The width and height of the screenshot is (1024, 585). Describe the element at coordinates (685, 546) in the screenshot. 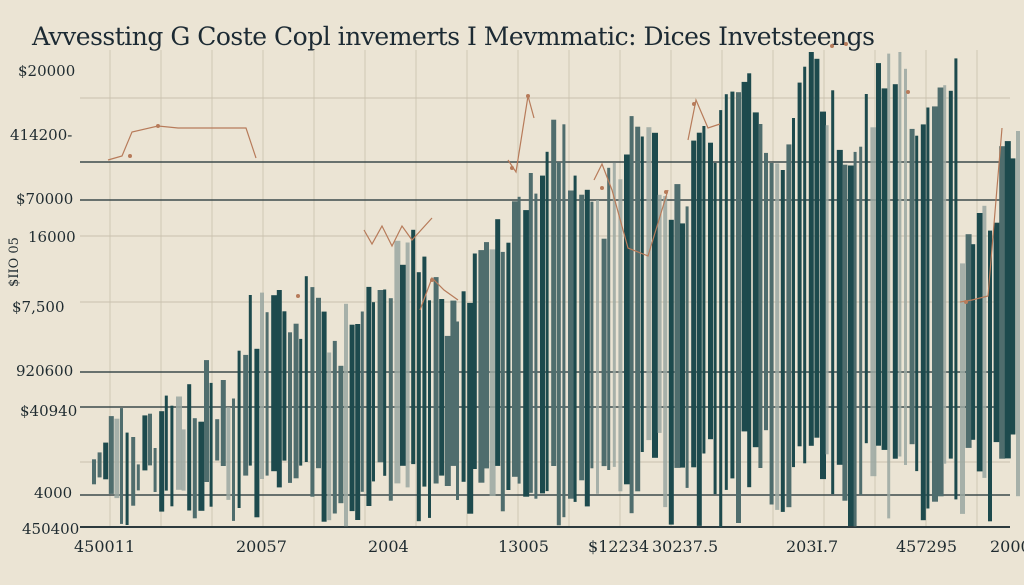

I see `x-tick-label: 30237.5` at that location.